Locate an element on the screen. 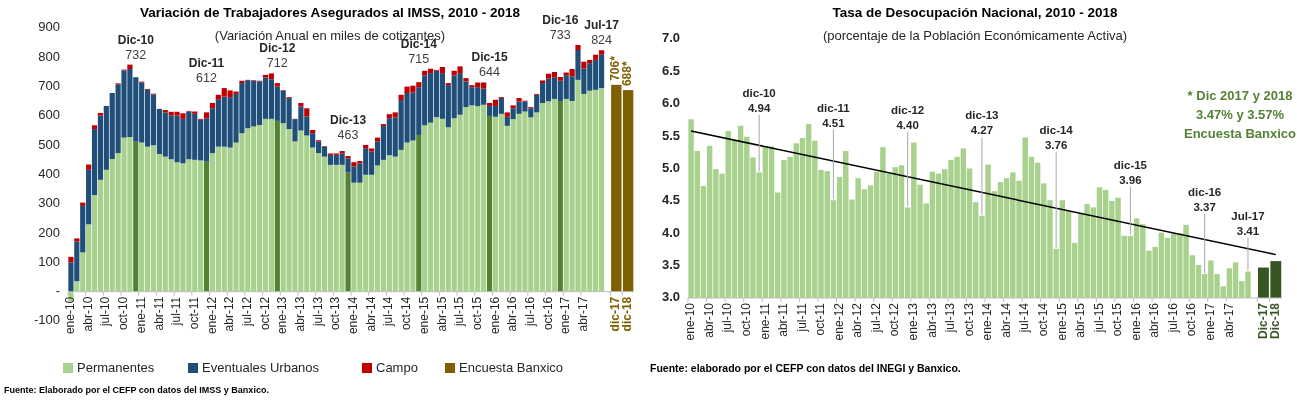  y-tick-label: 900 is located at coordinates (49, 27).